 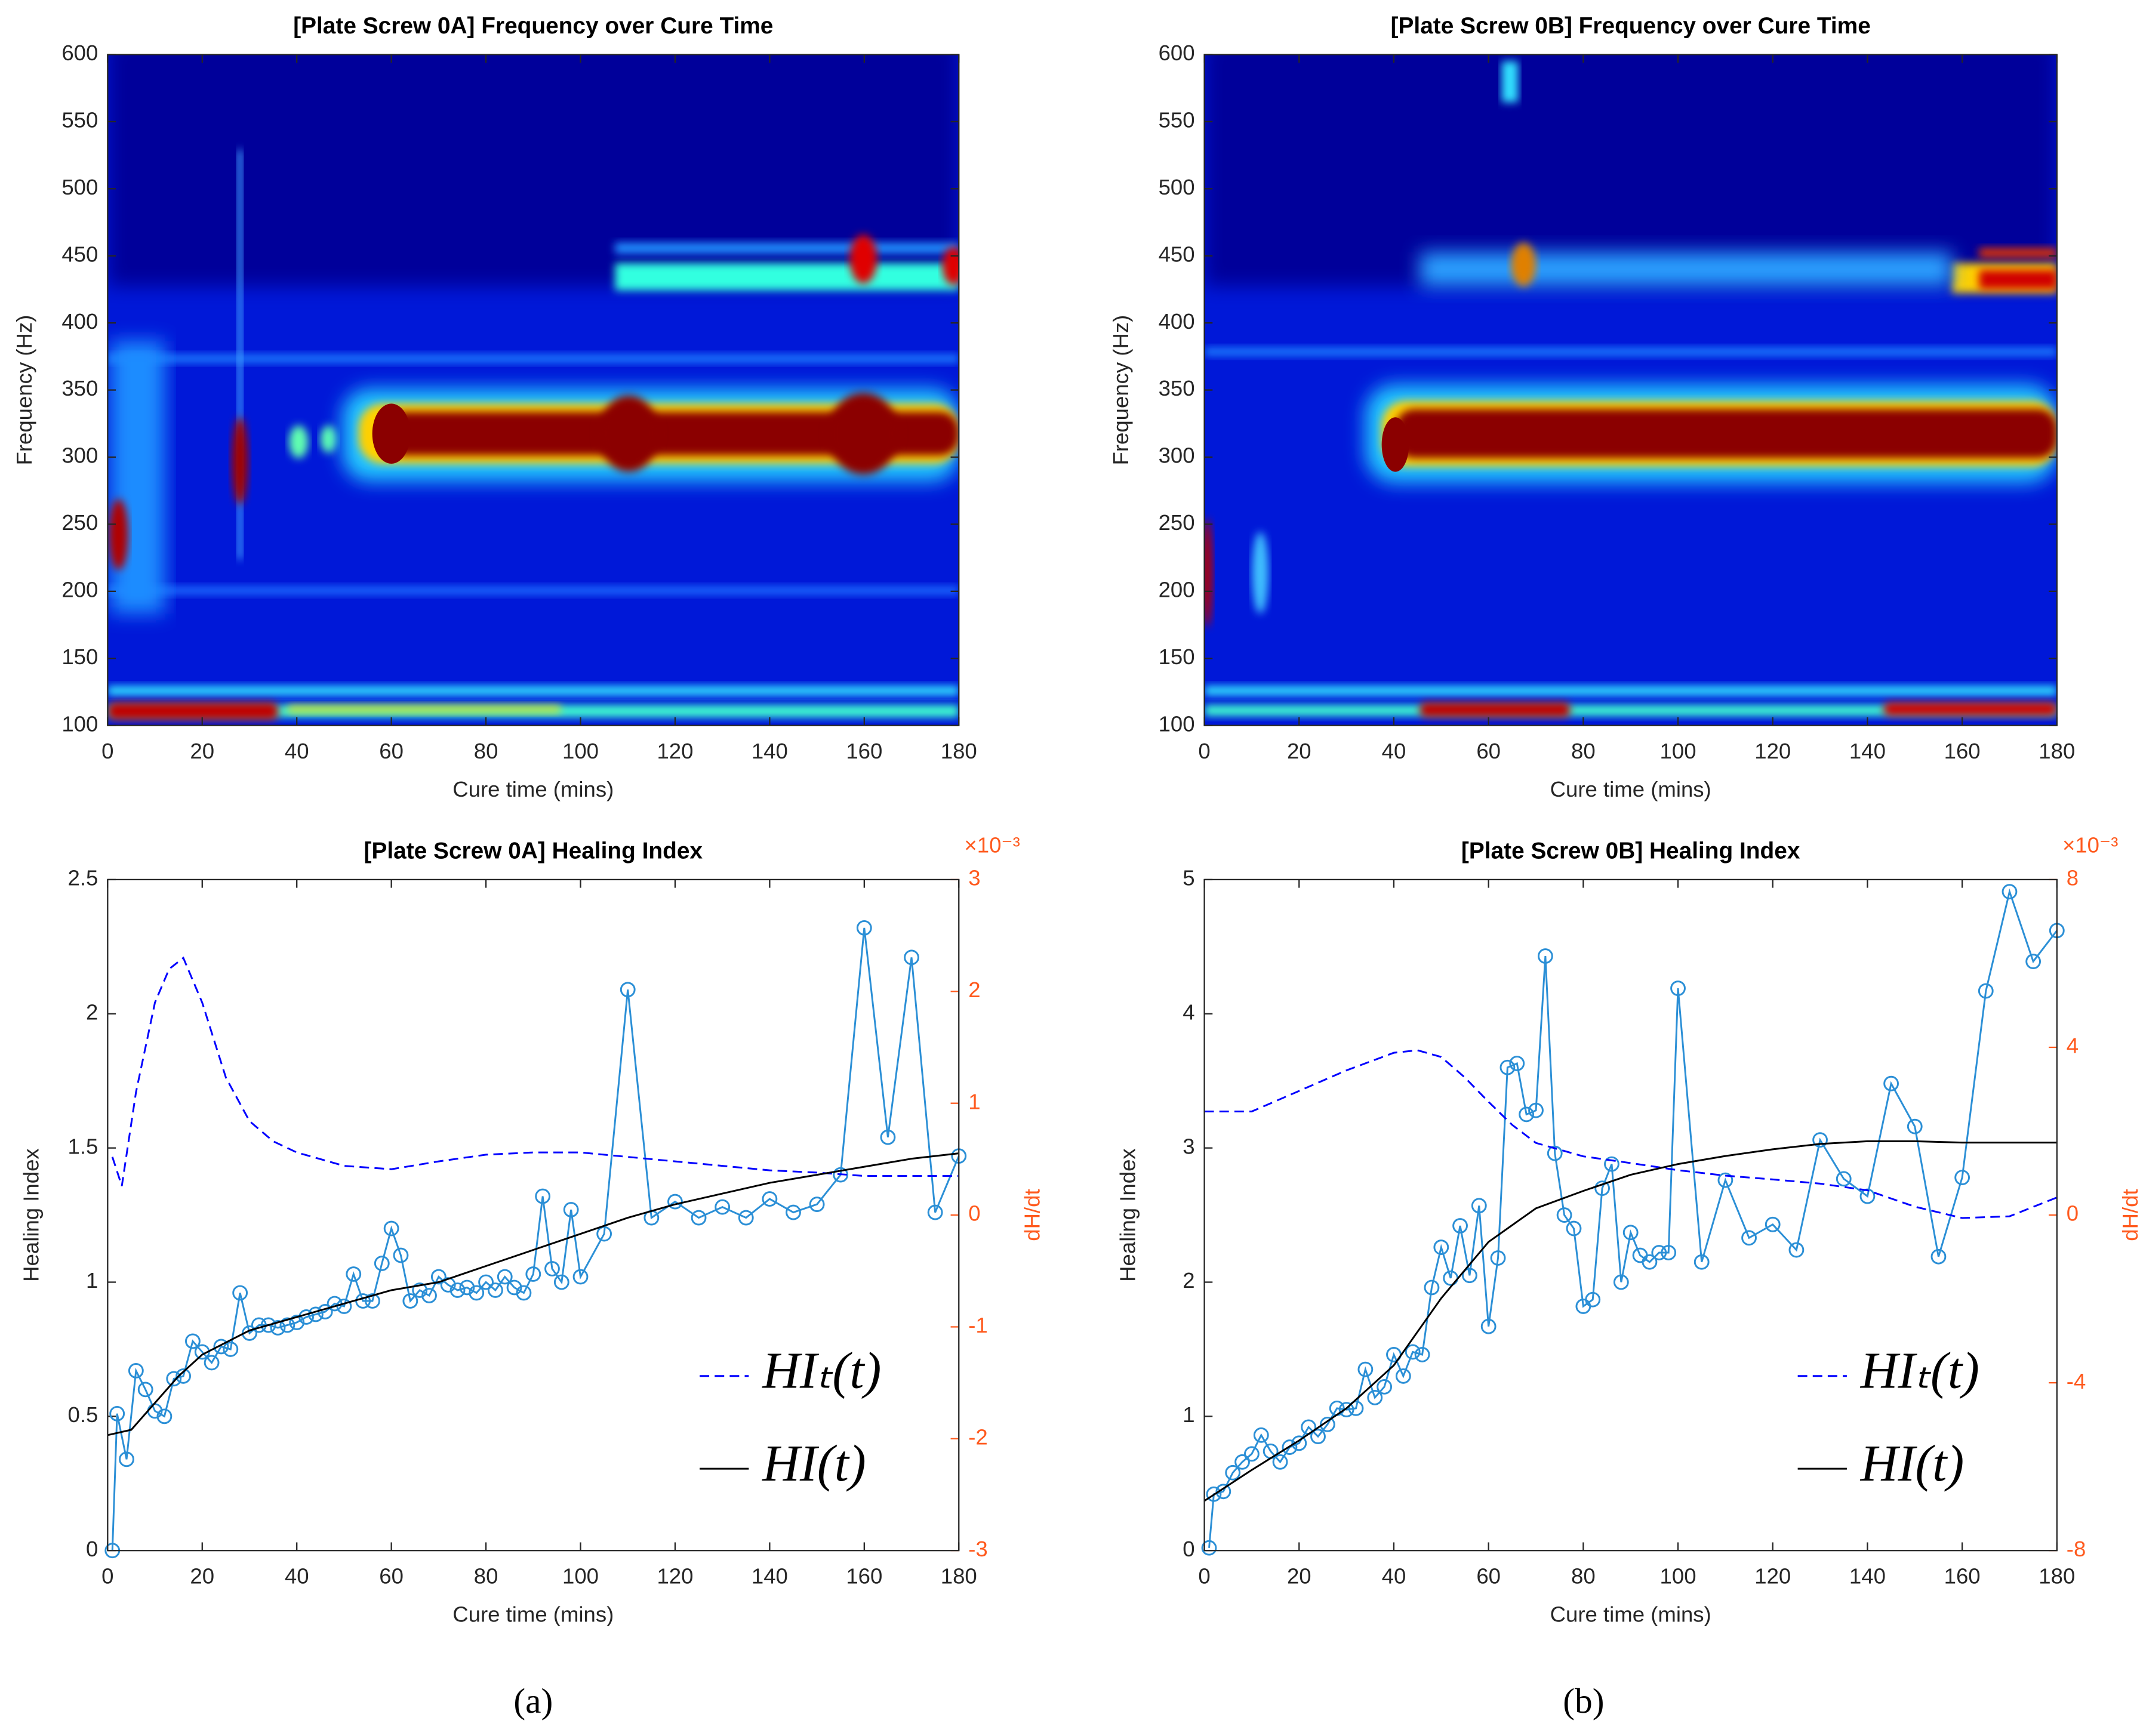 What do you see at coordinates (83, 878) in the screenshot?
I see `y-tick-label: 2.5` at bounding box center [83, 878].